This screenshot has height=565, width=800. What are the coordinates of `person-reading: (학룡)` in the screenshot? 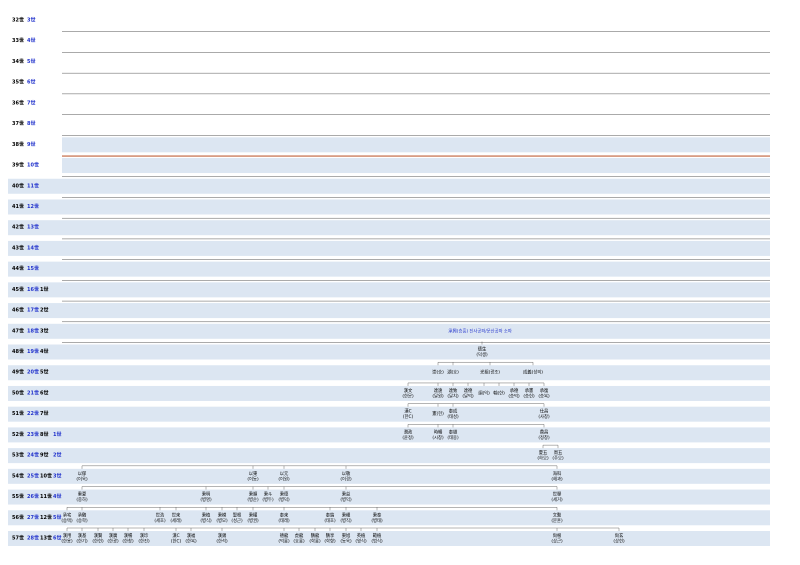 It's located at (315, 541).